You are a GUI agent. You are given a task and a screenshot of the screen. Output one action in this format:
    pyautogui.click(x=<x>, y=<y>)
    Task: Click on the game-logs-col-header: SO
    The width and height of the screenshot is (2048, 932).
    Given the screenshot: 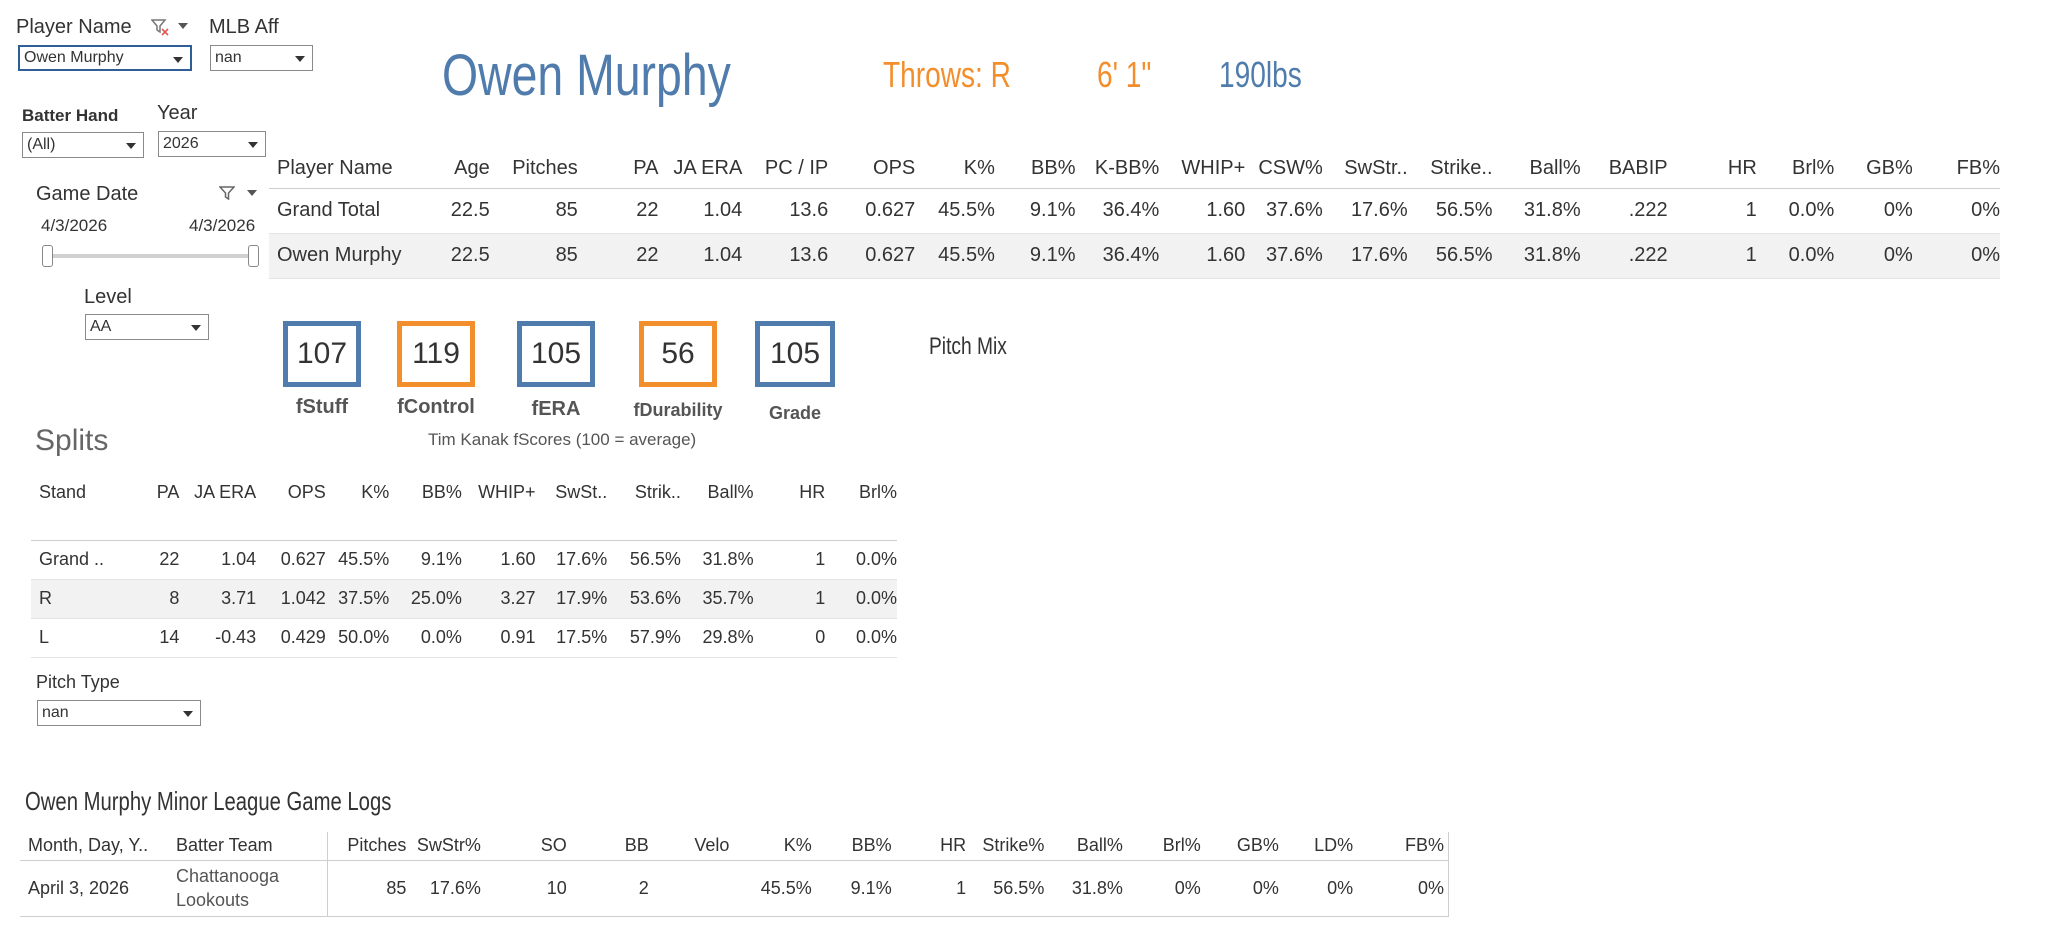 What is the action you would take?
    pyautogui.click(x=553, y=845)
    